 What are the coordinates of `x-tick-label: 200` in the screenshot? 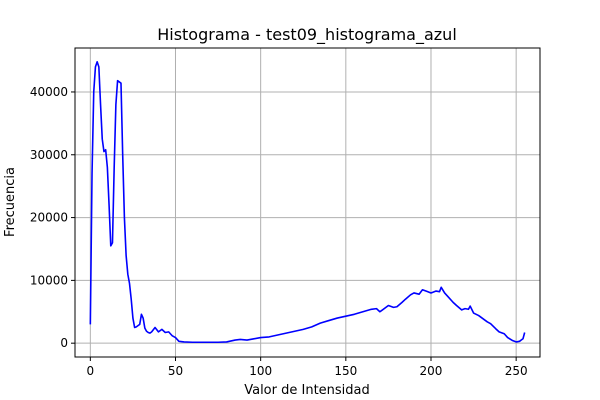 It's located at (431, 371).